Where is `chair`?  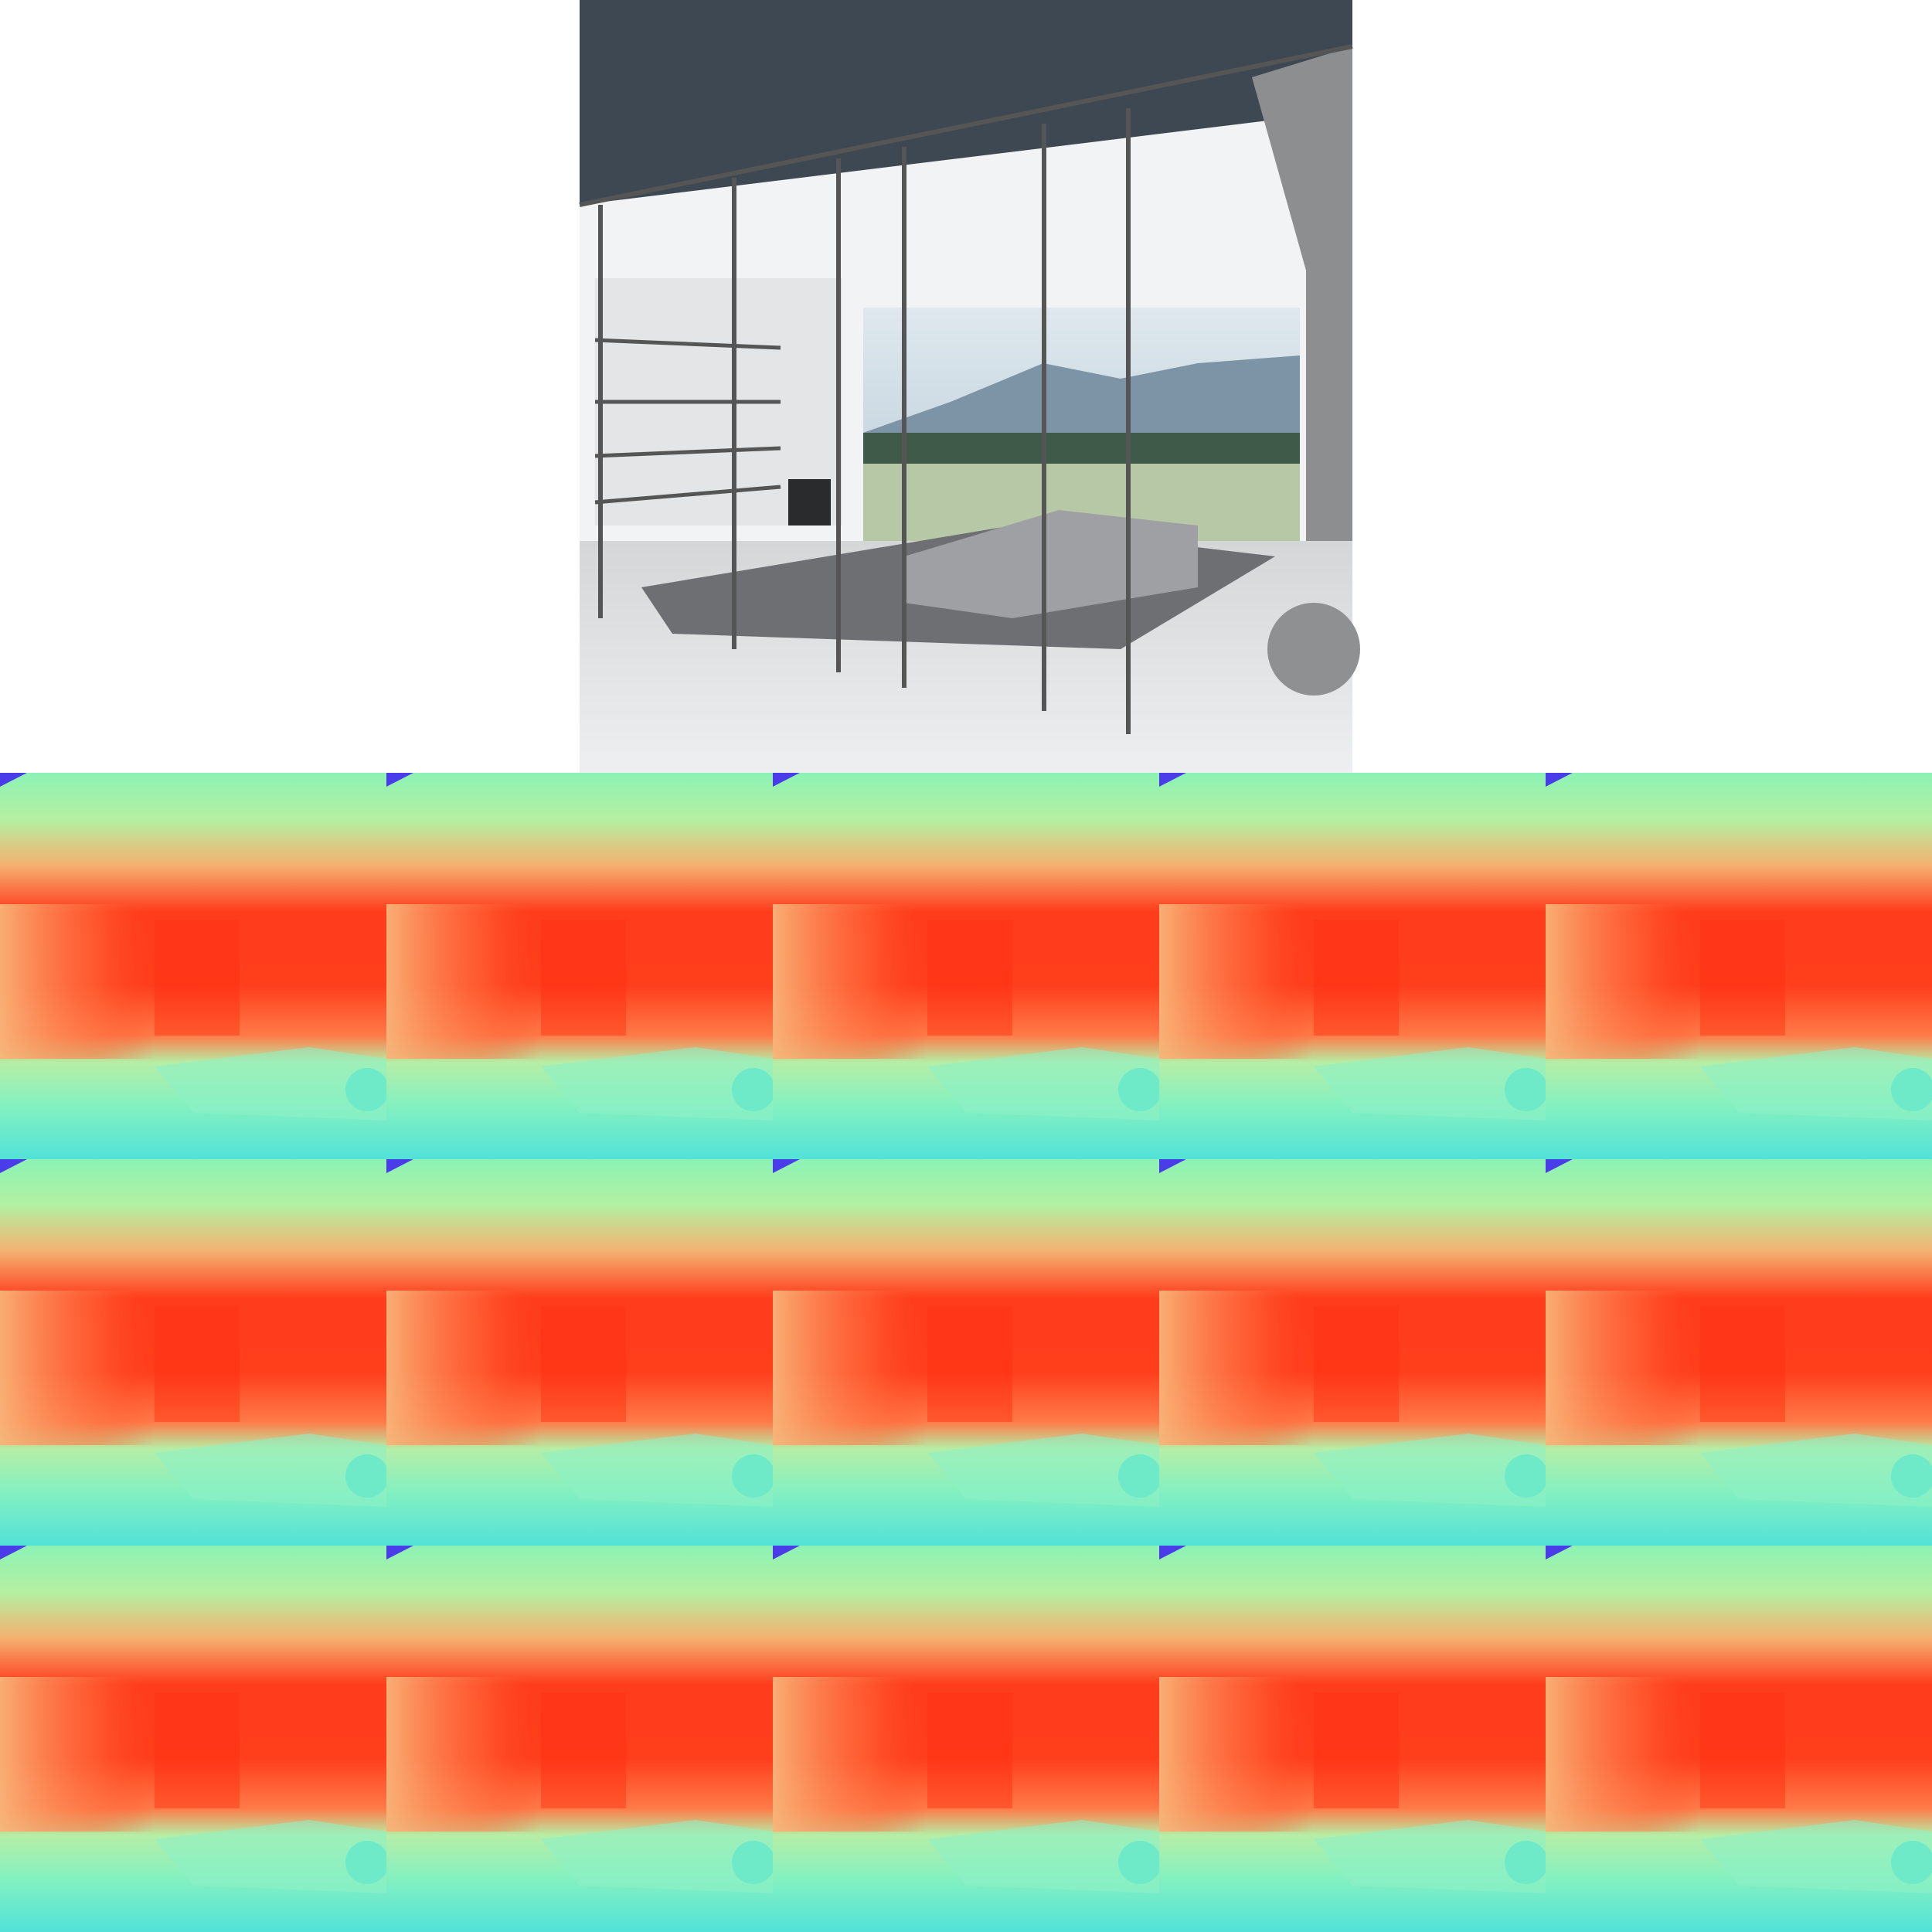 chair is located at coordinates (809, 503).